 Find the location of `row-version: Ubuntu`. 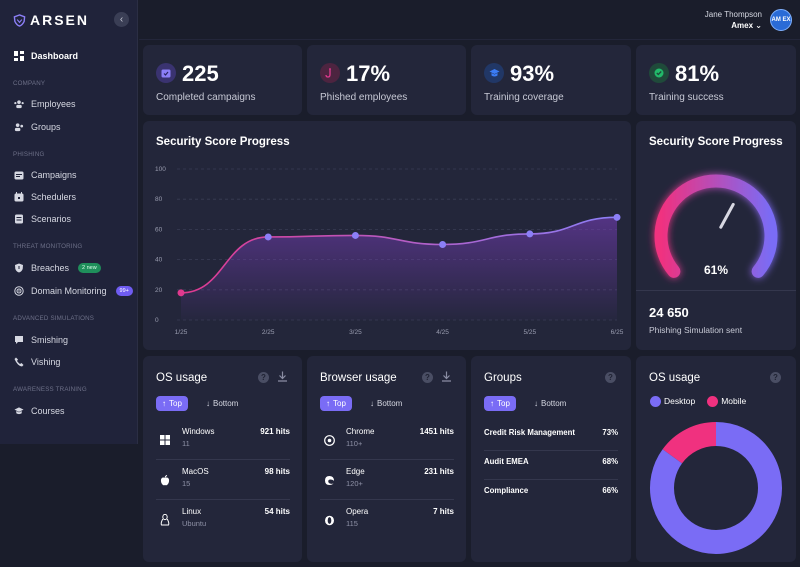

row-version: Ubuntu is located at coordinates (194, 523).